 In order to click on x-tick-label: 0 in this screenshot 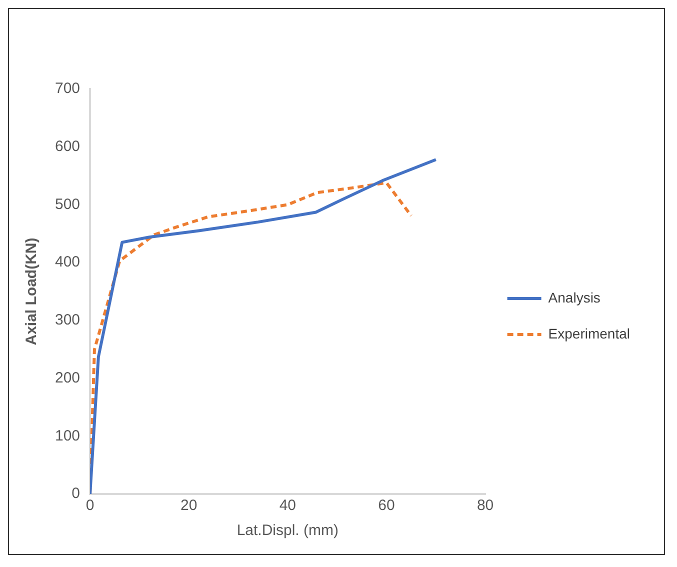, I will do `click(90, 505)`.